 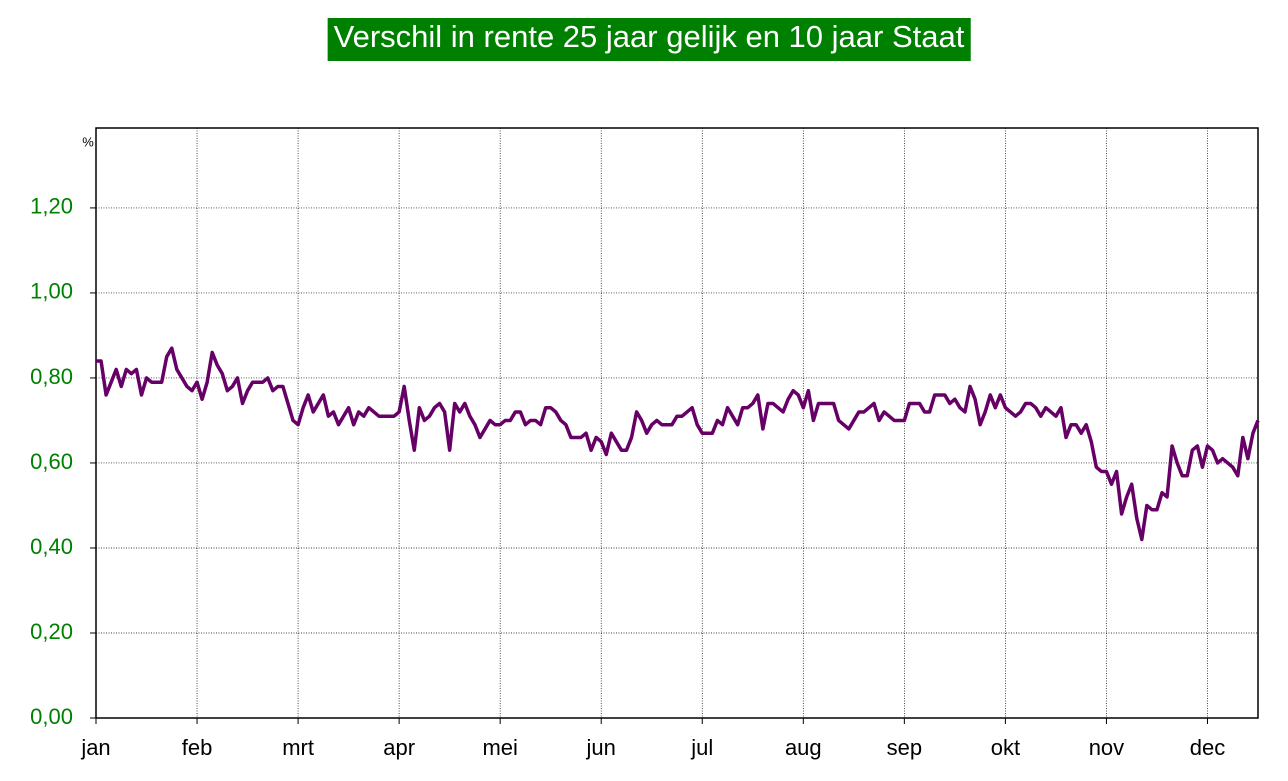 What do you see at coordinates (51, 631) in the screenshot?
I see `y-tick-label: 0,20` at bounding box center [51, 631].